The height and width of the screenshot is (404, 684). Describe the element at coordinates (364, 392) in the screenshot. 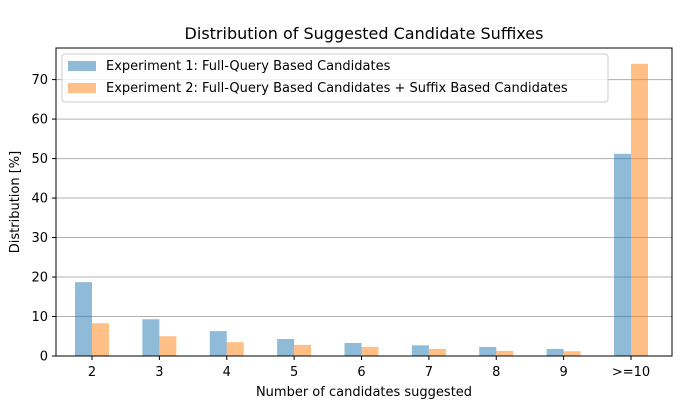

I see `x-axis-title: Number of candidates suggested` at that location.